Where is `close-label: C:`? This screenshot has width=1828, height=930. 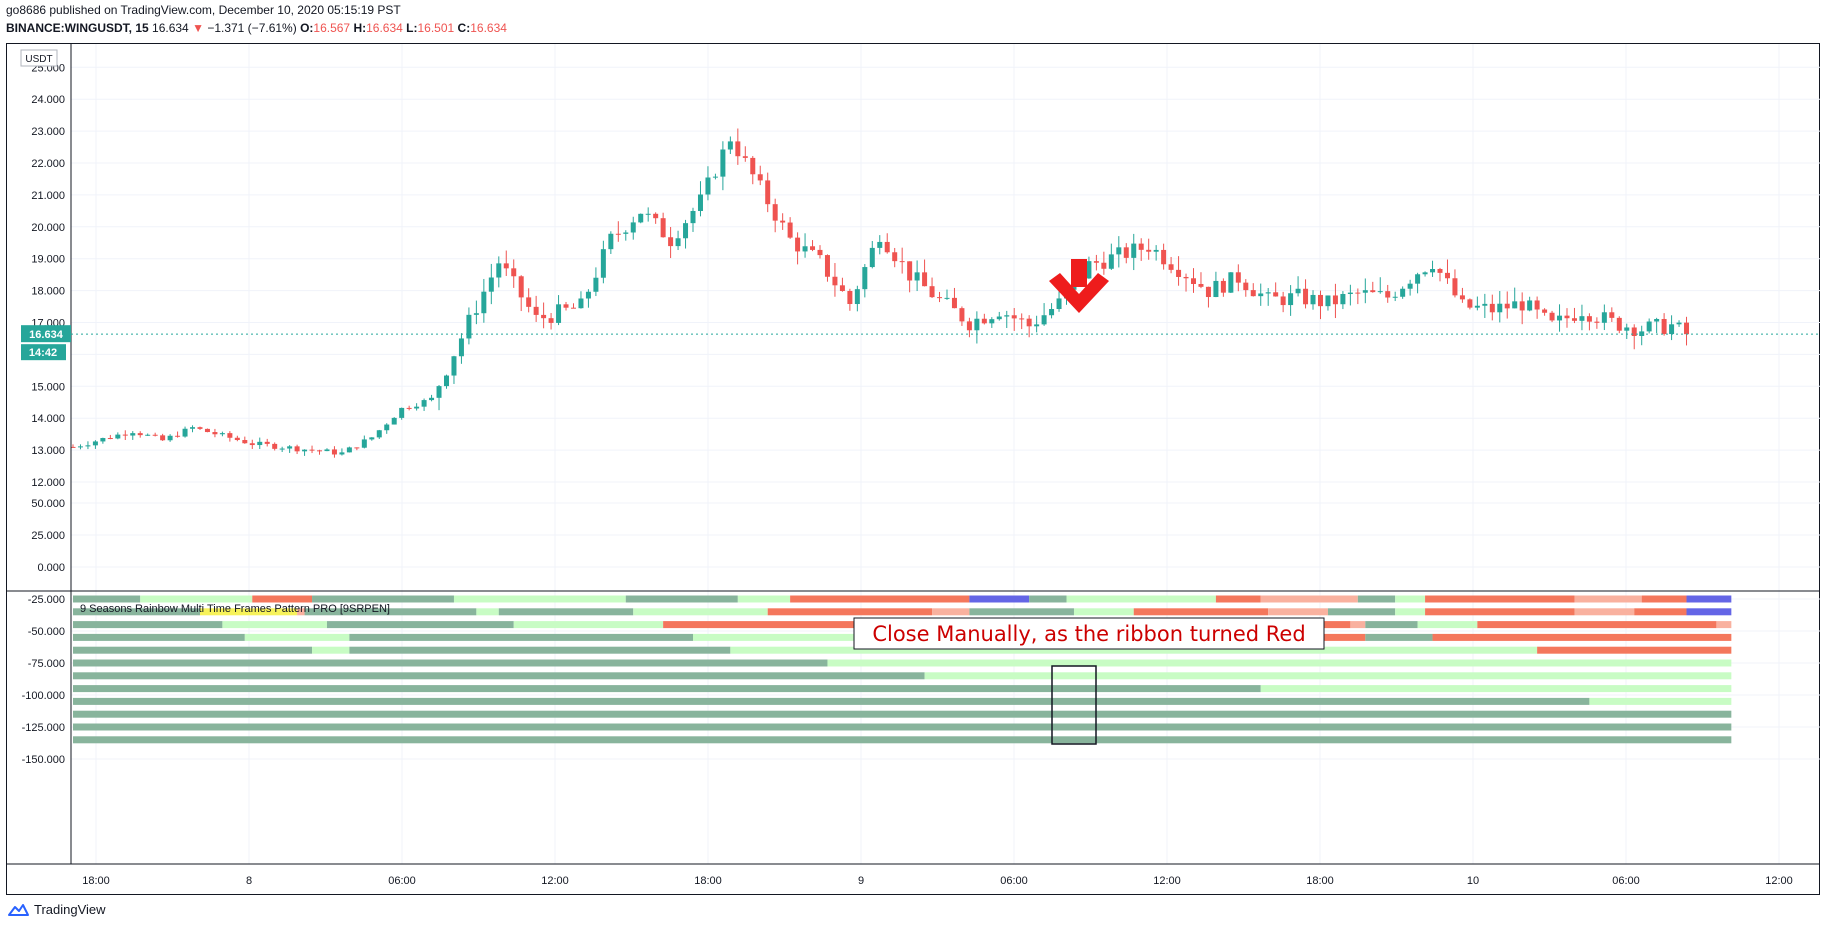
close-label: C: is located at coordinates (464, 28).